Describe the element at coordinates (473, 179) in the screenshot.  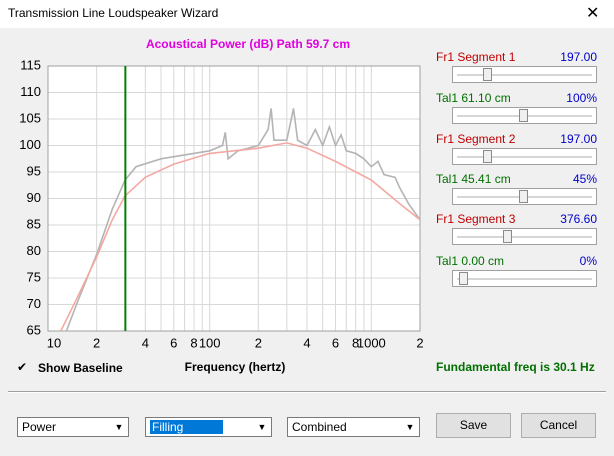
I see `control-label: Tal1 45.41 cm` at that location.